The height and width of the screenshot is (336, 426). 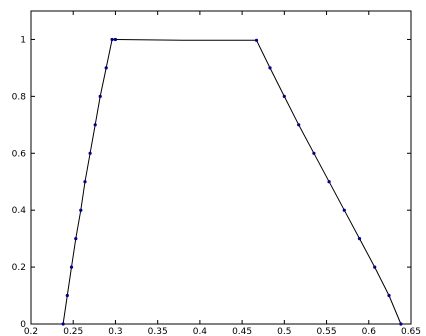 I want to click on y-tick-label: 0, so click(x=23, y=325).